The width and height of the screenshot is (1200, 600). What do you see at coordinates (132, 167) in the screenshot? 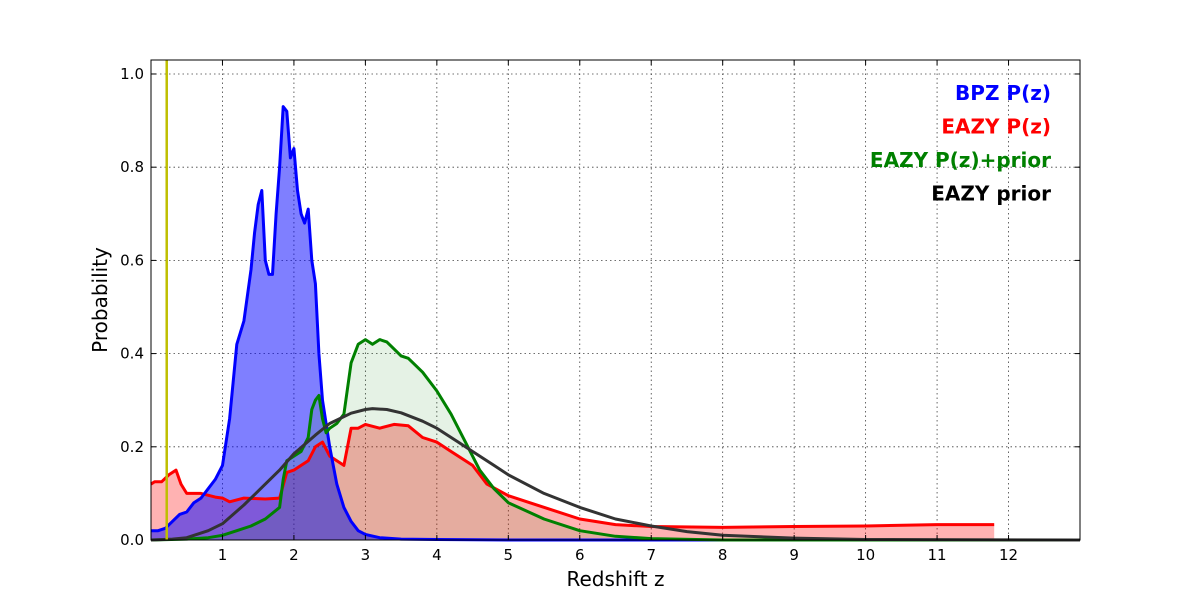
I see `y-tick-label: 0.8` at bounding box center [132, 167].